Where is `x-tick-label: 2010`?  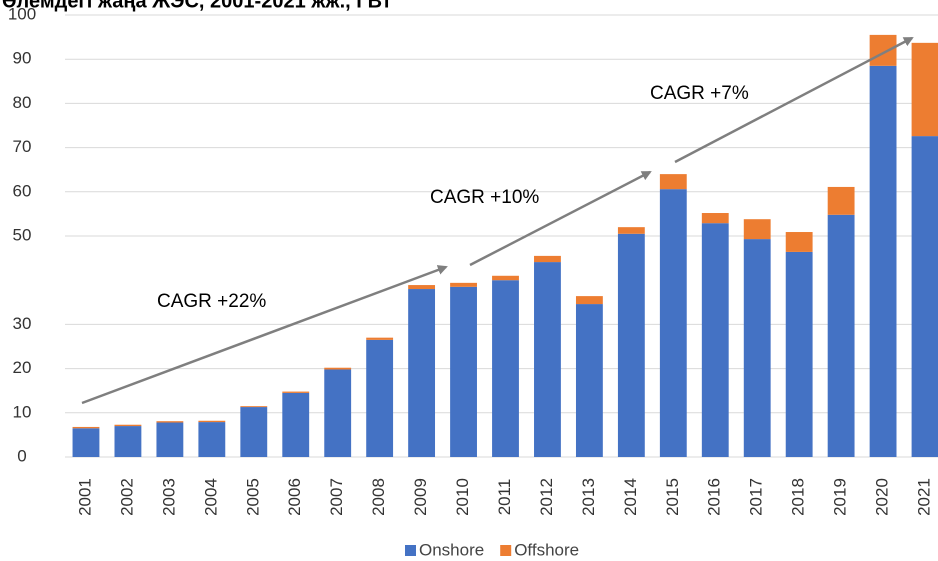 x-tick-label: 2010 is located at coordinates (462, 497).